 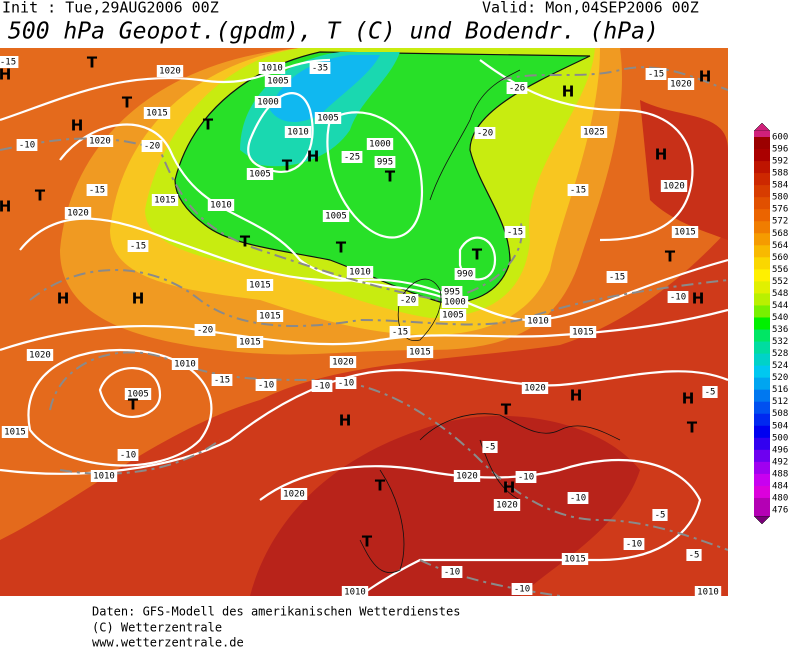 I want to click on colorbar-label: 560, so click(x=780, y=258).